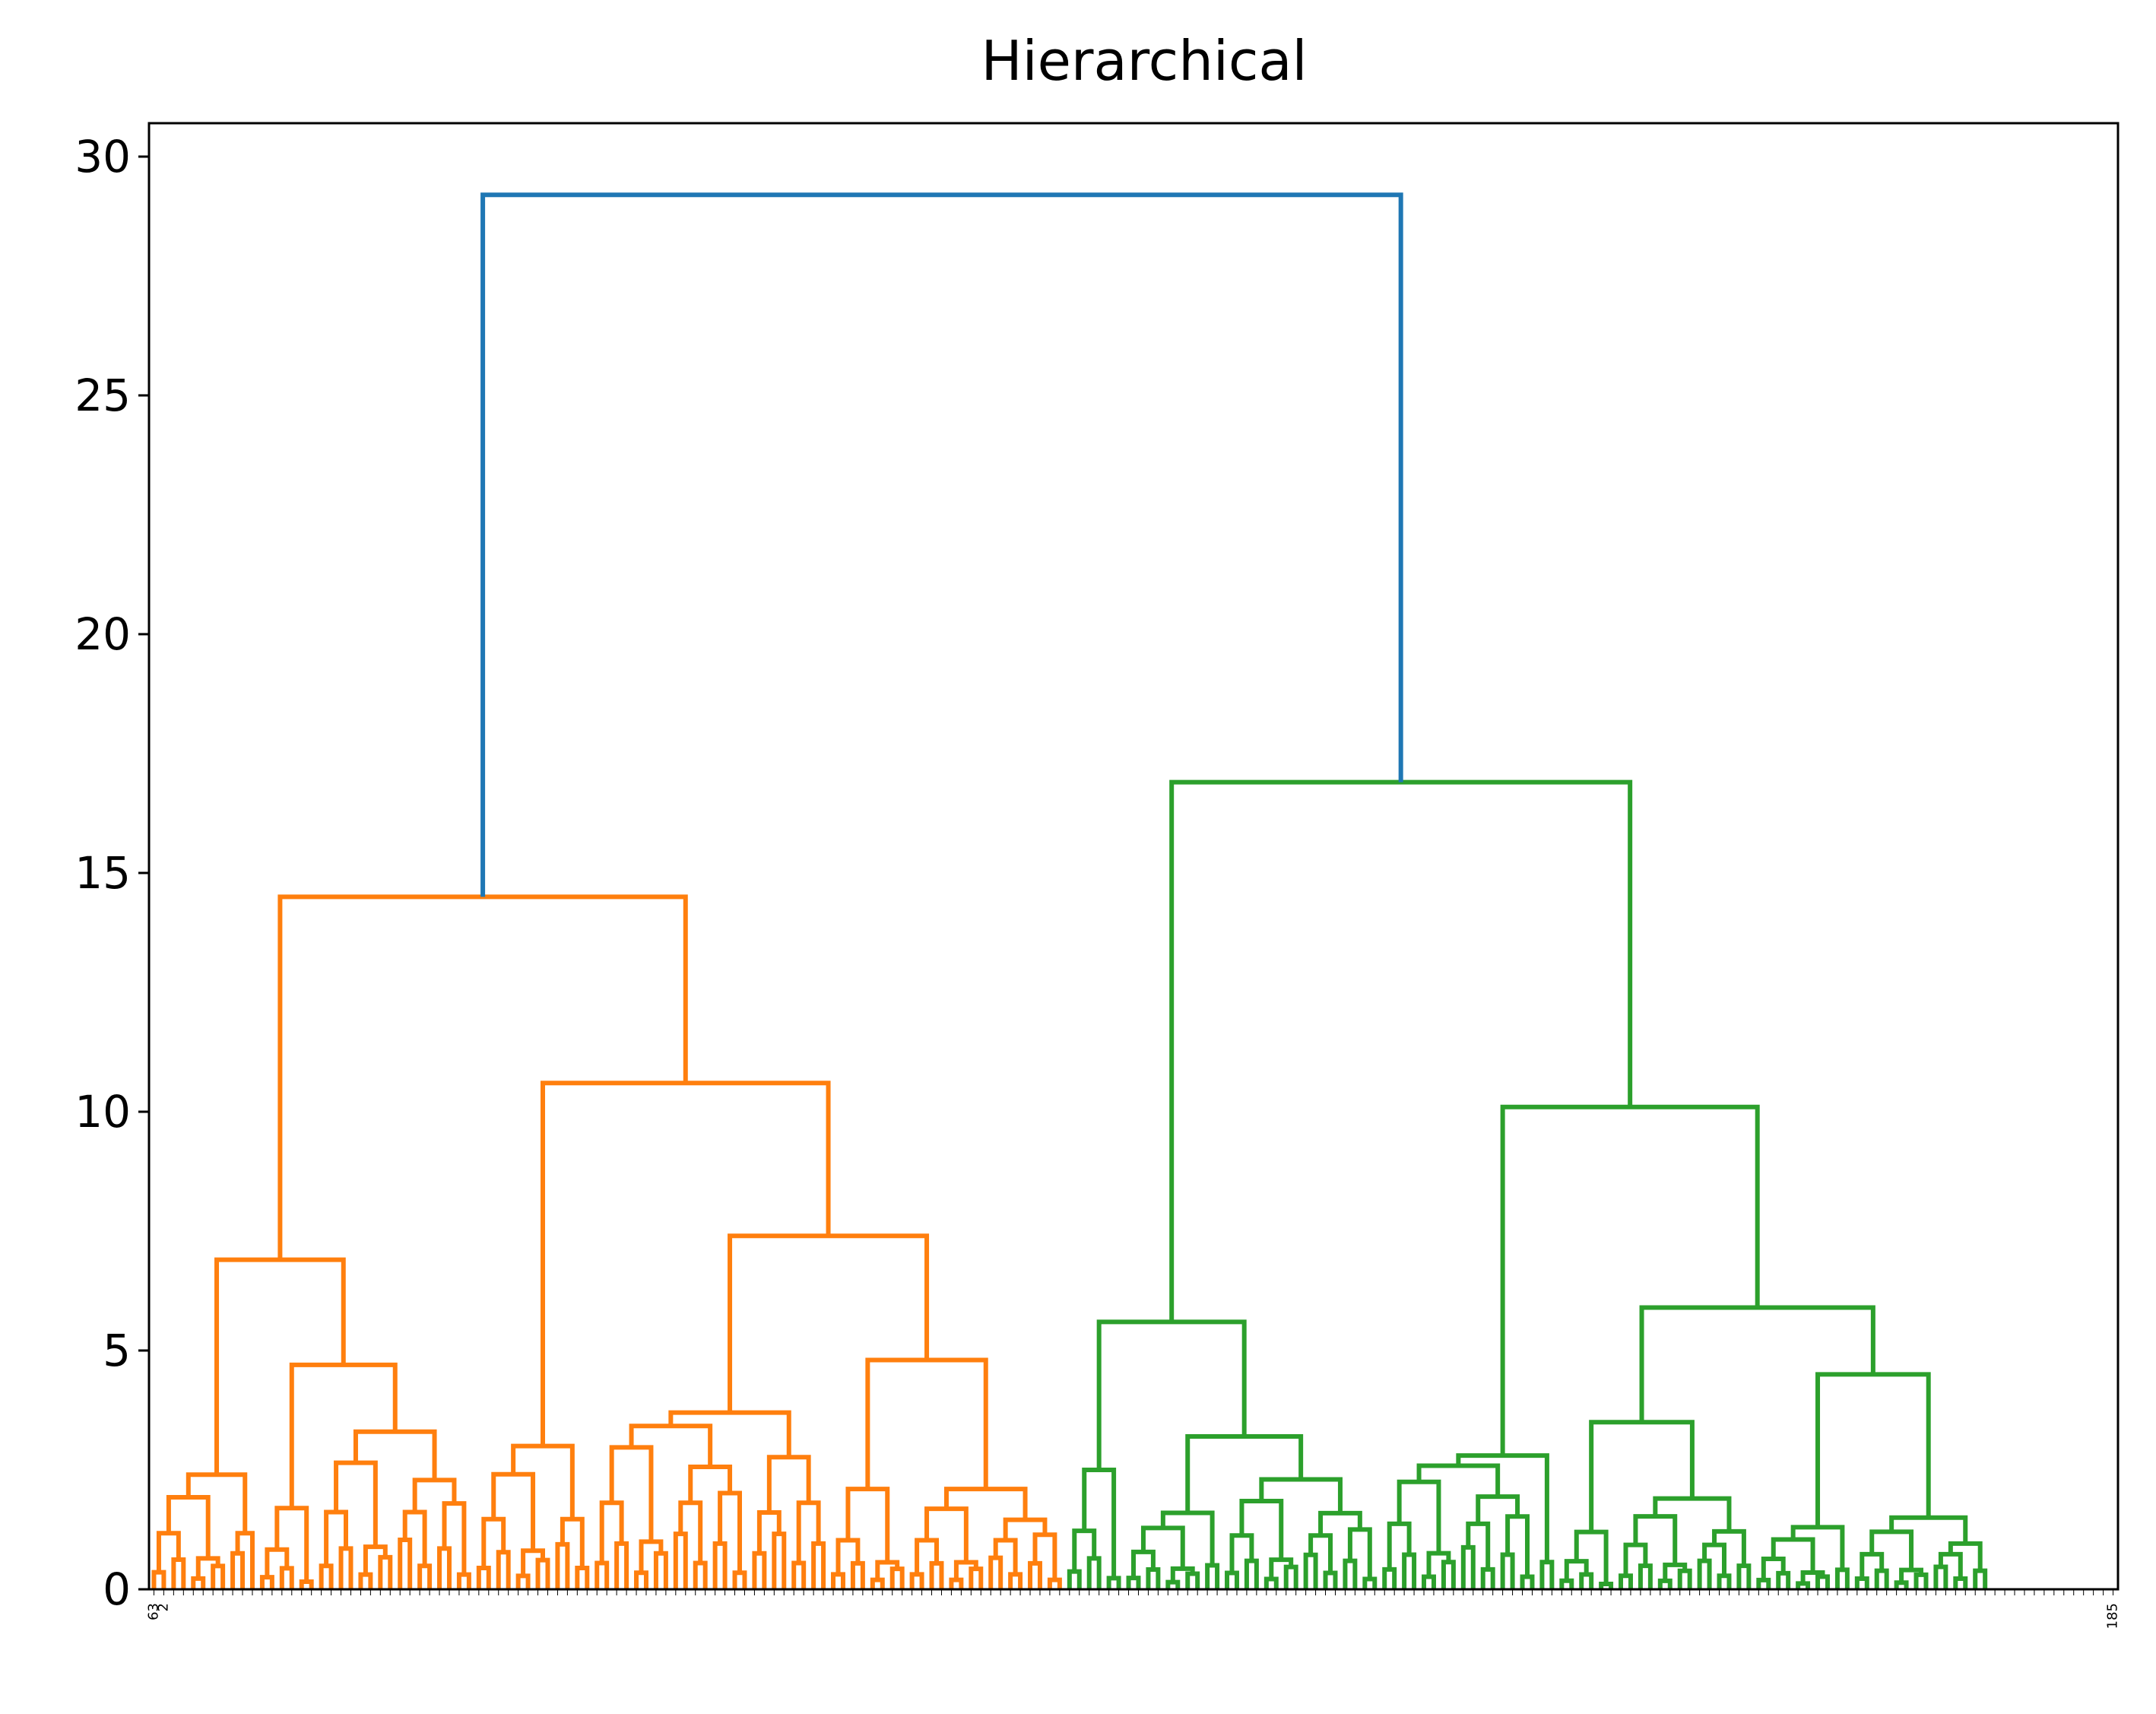 The height and width of the screenshot is (1714, 2156). I want to click on y-tick-label: 10, so click(103, 1112).